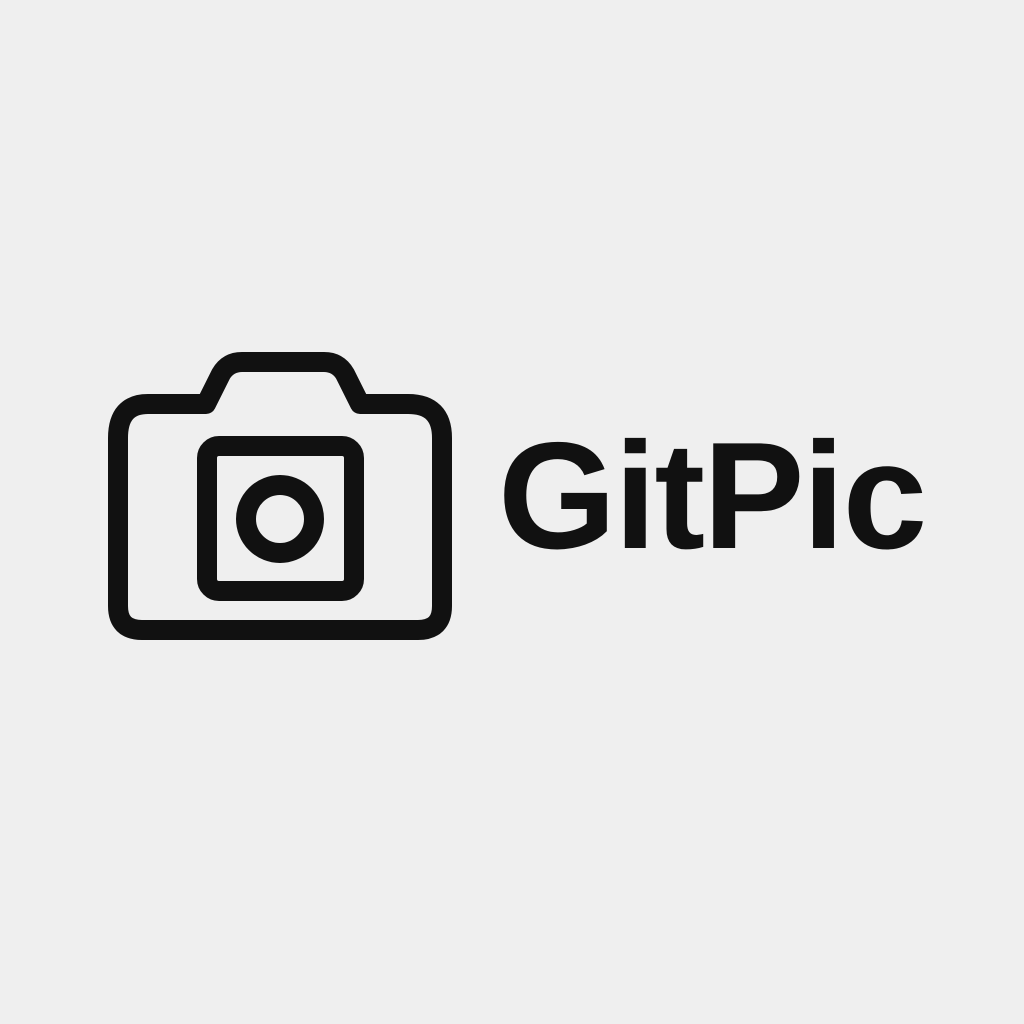 This screenshot has height=1024, width=1024. What do you see at coordinates (712, 496) in the screenshot?
I see `brand-wordmark: GitPic` at bounding box center [712, 496].